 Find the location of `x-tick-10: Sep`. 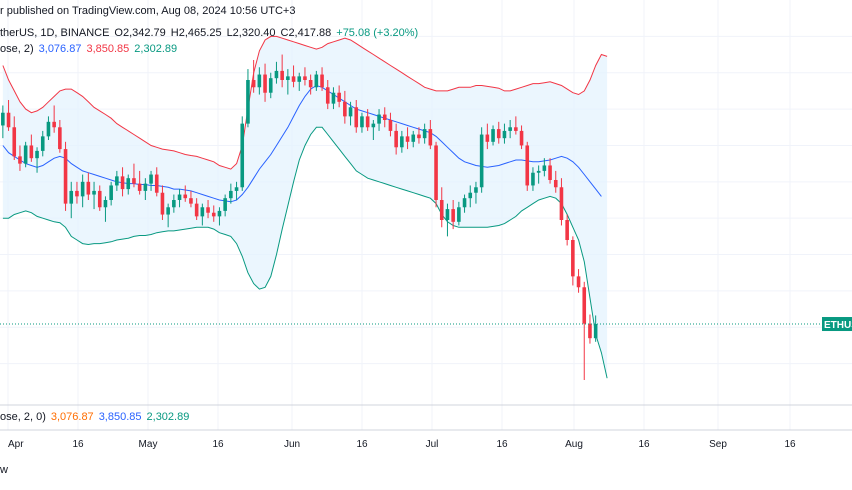

x-tick-10: Sep is located at coordinates (718, 444).